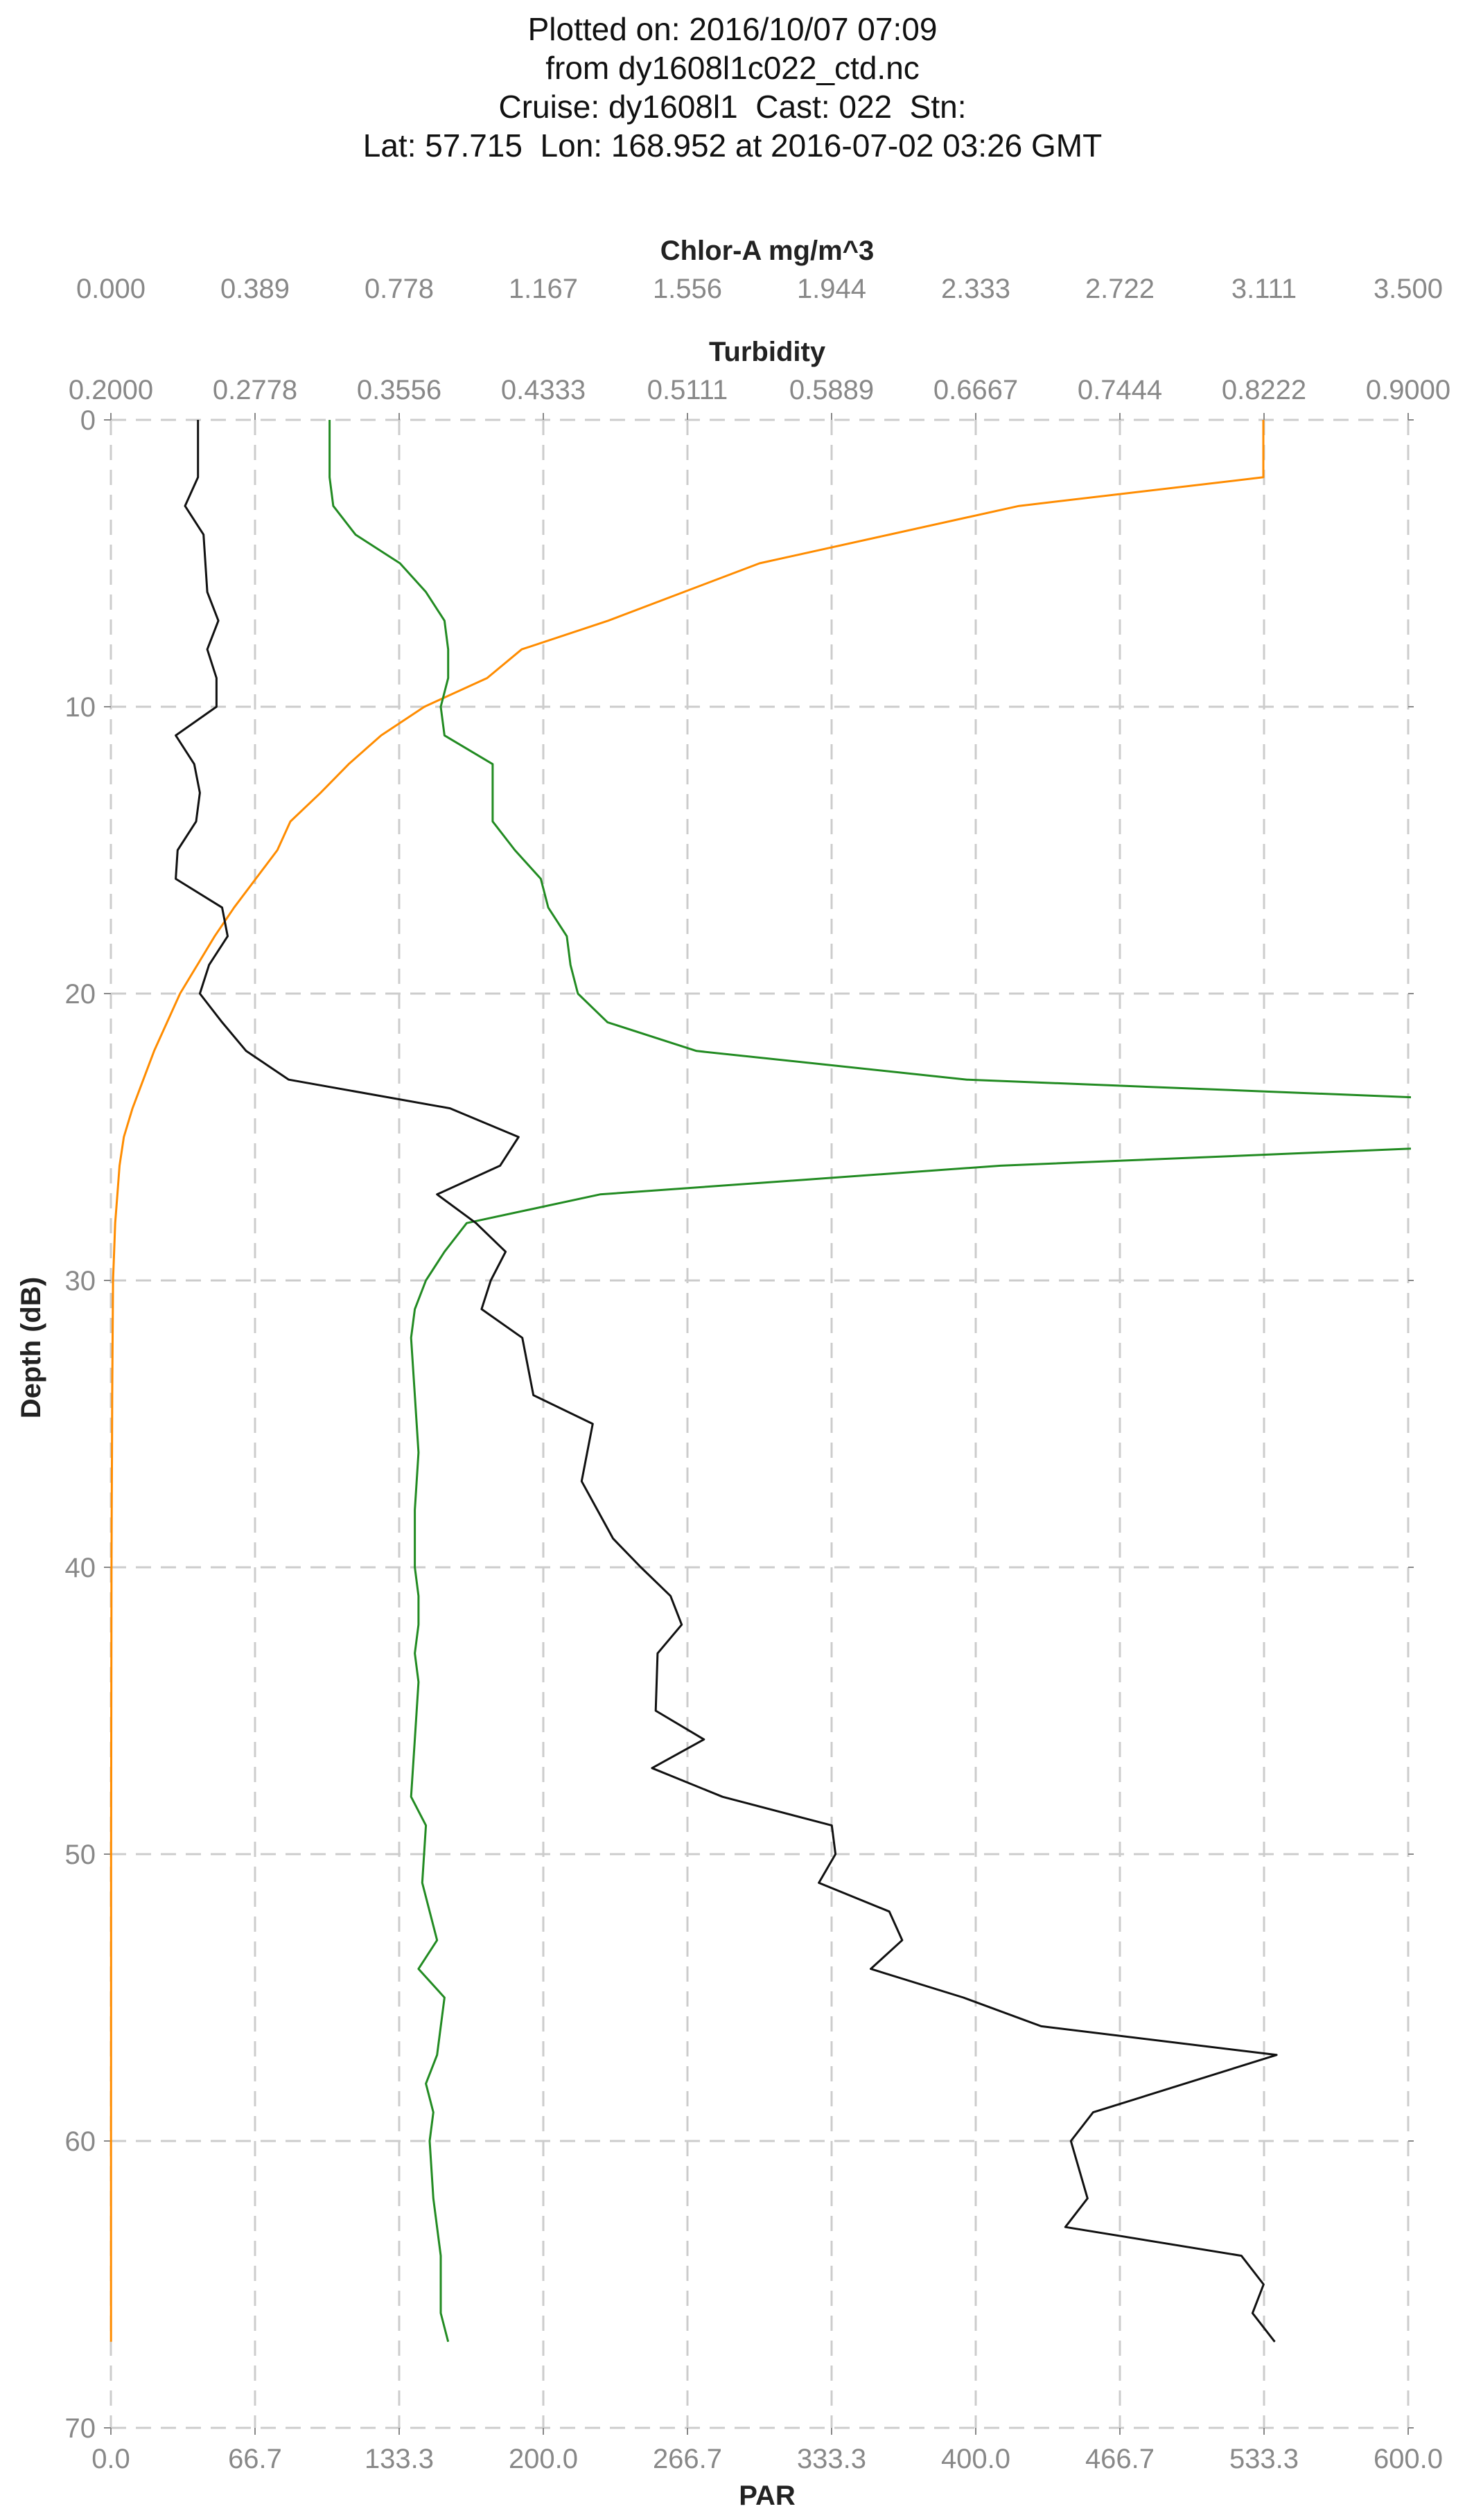  What do you see at coordinates (1408, 289) in the screenshot?
I see `x-tick-label-chlor: 3.500` at bounding box center [1408, 289].